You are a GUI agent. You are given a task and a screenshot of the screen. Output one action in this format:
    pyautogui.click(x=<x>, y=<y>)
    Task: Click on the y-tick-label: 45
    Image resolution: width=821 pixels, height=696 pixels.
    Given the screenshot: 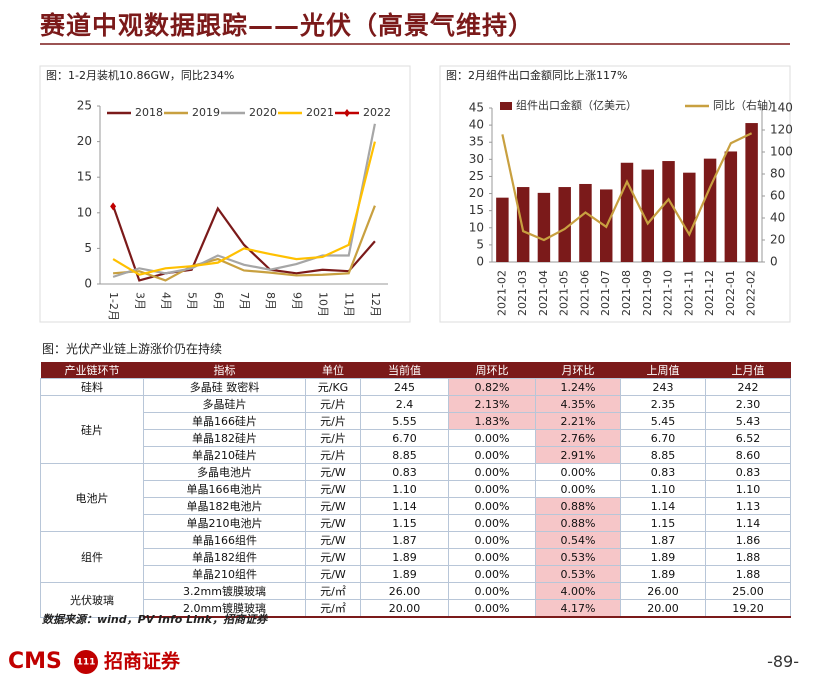 What is the action you would take?
    pyautogui.click(x=476, y=108)
    